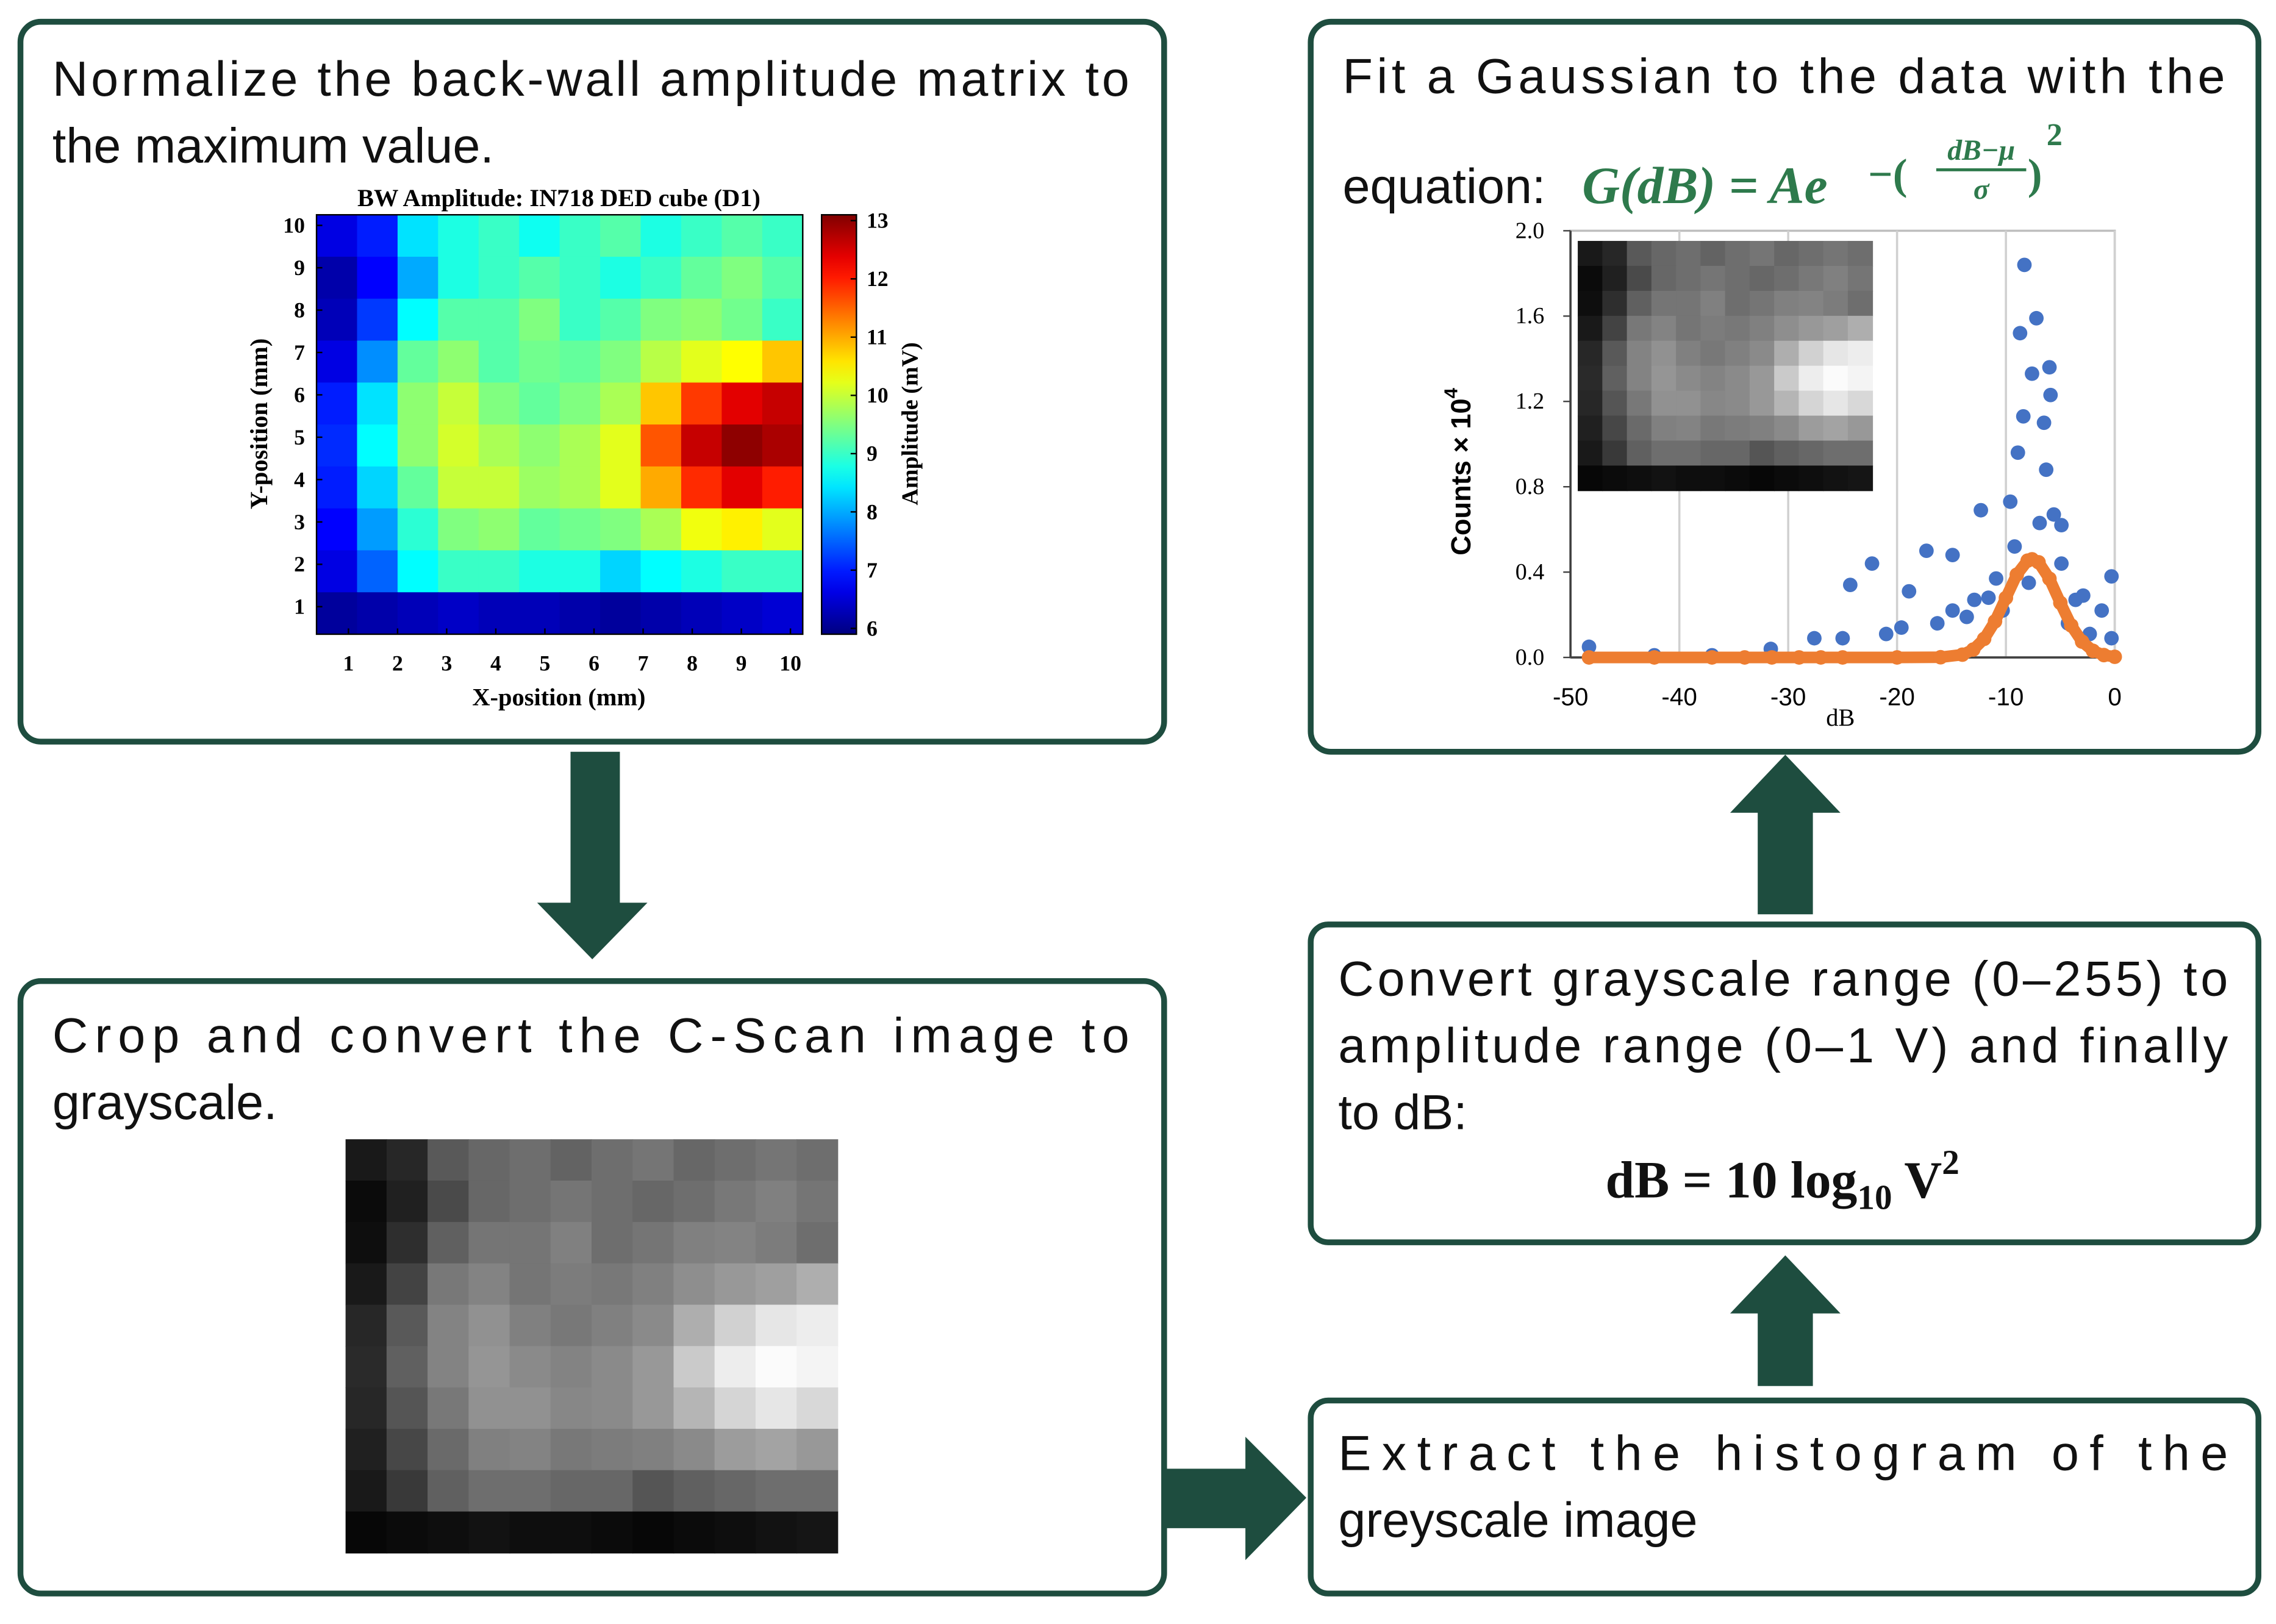 The width and height of the screenshot is (2276, 1624). What do you see at coordinates (878, 278) in the screenshot?
I see `colorbar-tick-label: 12` at bounding box center [878, 278].